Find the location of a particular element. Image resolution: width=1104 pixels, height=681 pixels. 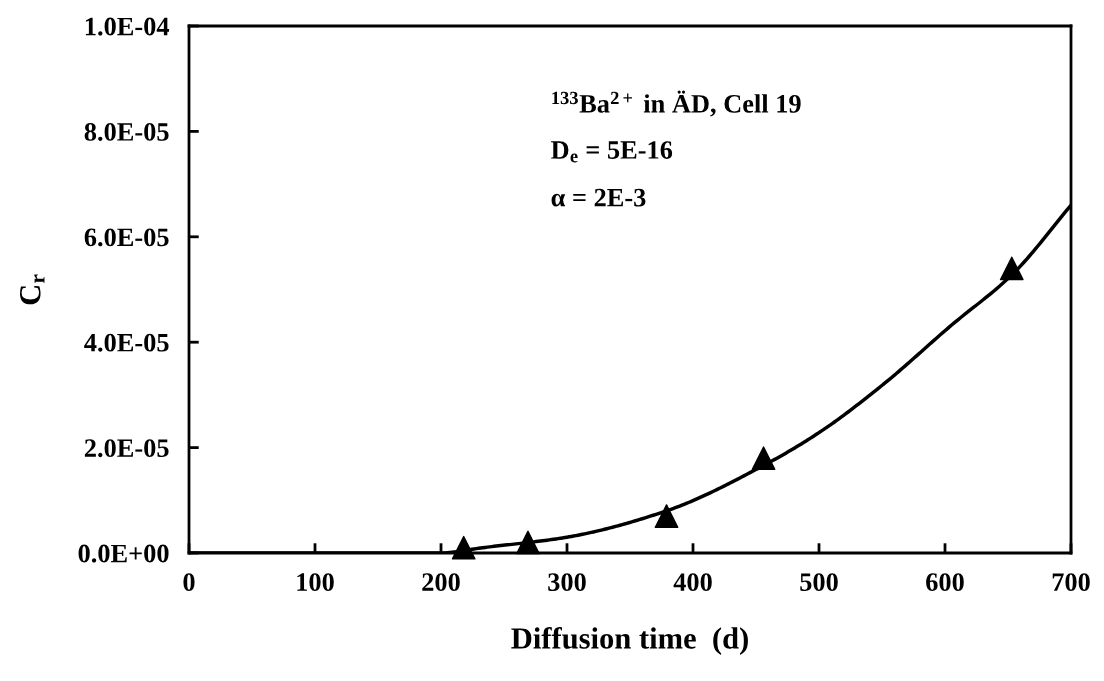

y-tick-label: 1.0E-04 is located at coordinates (127, 26).